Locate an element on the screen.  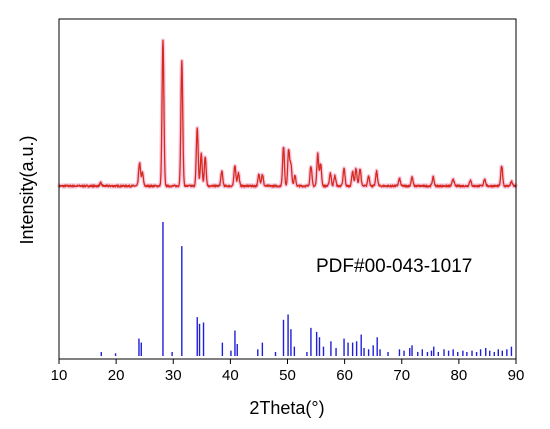
x-tick-label: 40 is located at coordinates (230, 375).